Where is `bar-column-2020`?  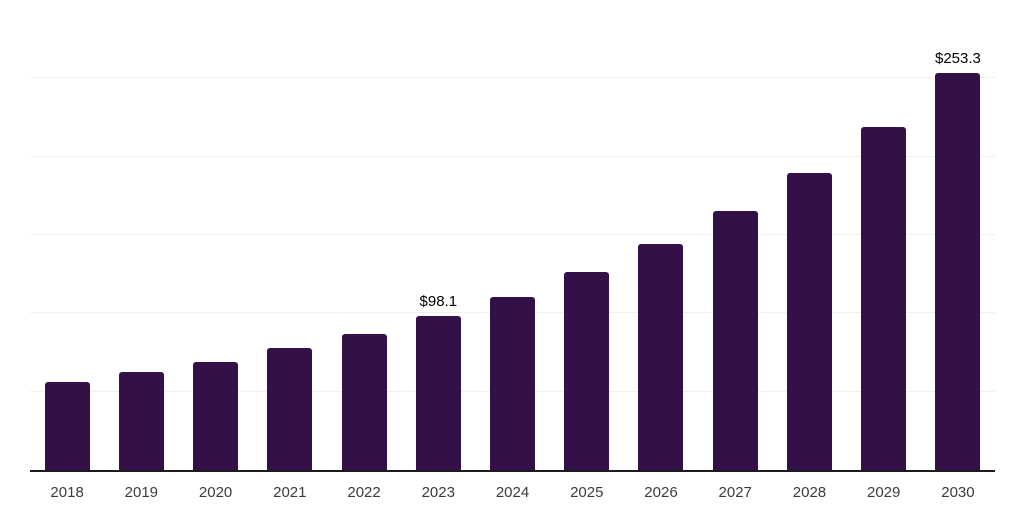 bar-column-2020 is located at coordinates (215, 235).